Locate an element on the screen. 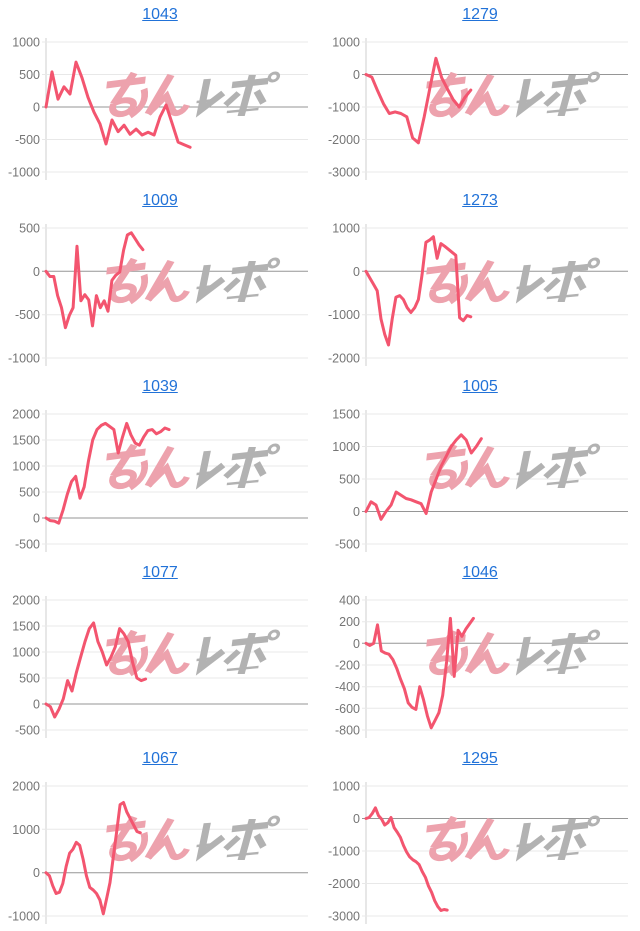  profit-line-chart: 1000 0 -1000 -2000 -3000 is located at coordinates (478, 108).